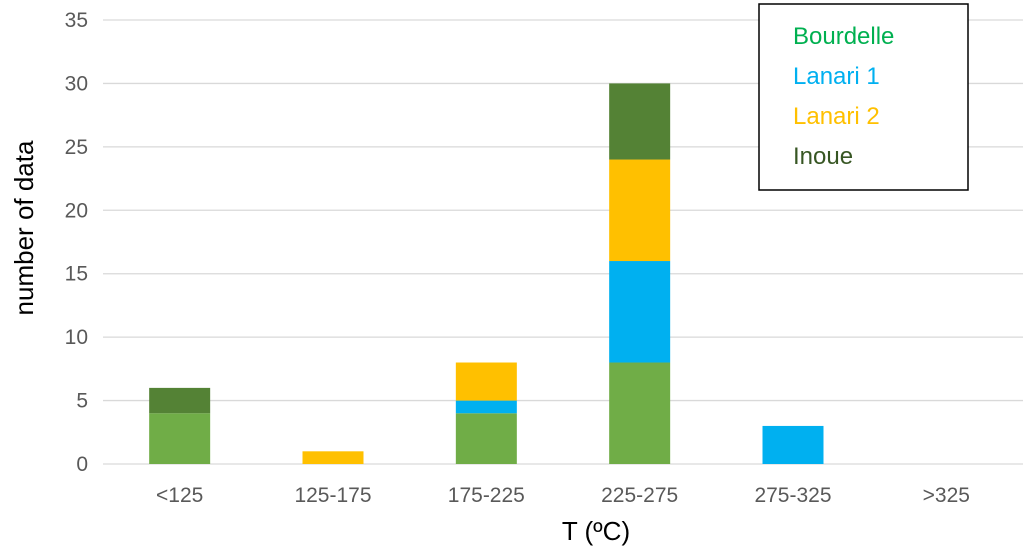  What do you see at coordinates (639, 495) in the screenshot?
I see `x-tick-label-3: 225-275` at bounding box center [639, 495].